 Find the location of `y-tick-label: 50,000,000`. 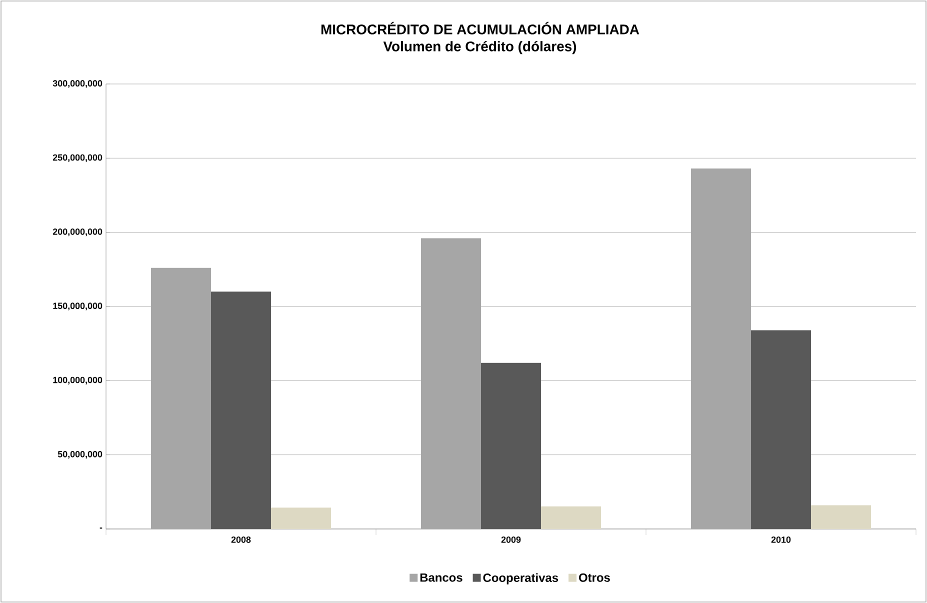

y-tick-label: 50,000,000 is located at coordinates (80, 454).